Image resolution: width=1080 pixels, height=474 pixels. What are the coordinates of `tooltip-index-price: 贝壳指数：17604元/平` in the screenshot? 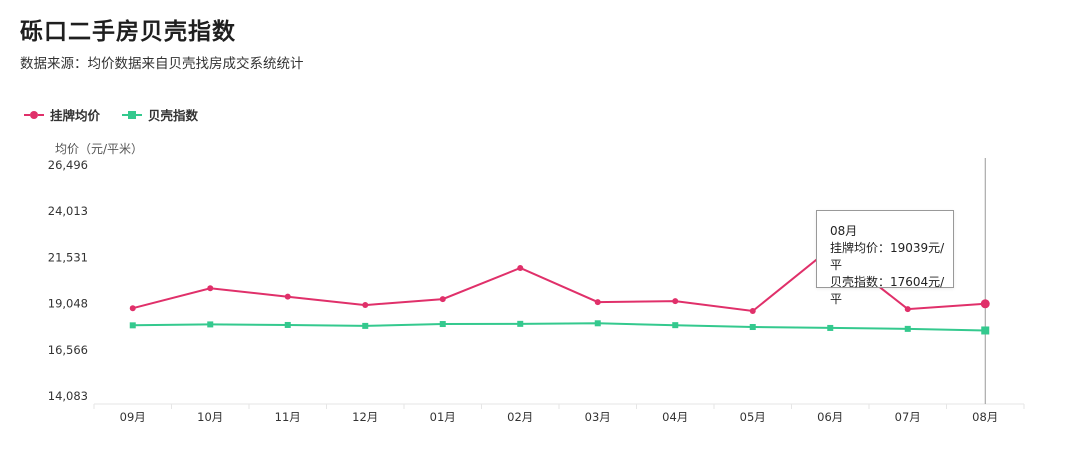 It's located at (887, 290).